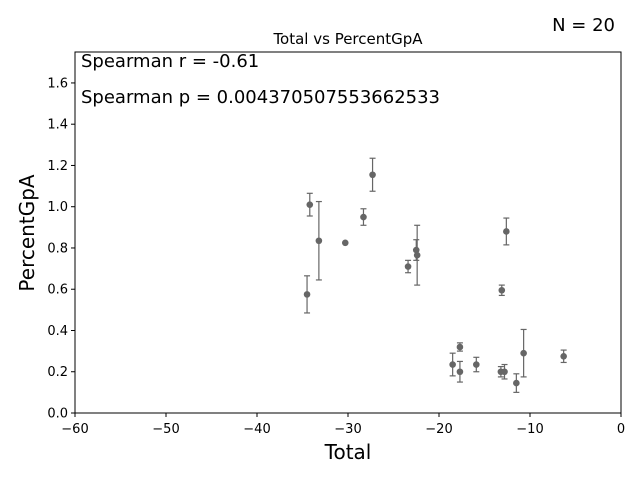 The width and height of the screenshot is (640, 480). Describe the element at coordinates (621, 429) in the screenshot. I see `x-tick-label: 0` at that location.